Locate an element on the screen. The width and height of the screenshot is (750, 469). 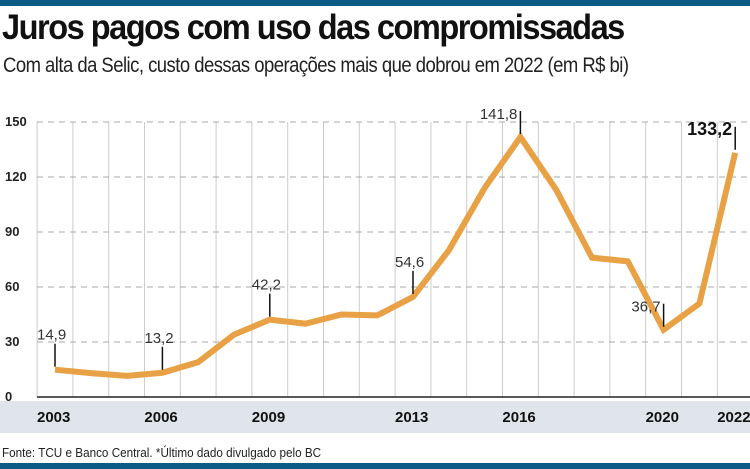
x-axis-band is located at coordinates (375, 417).